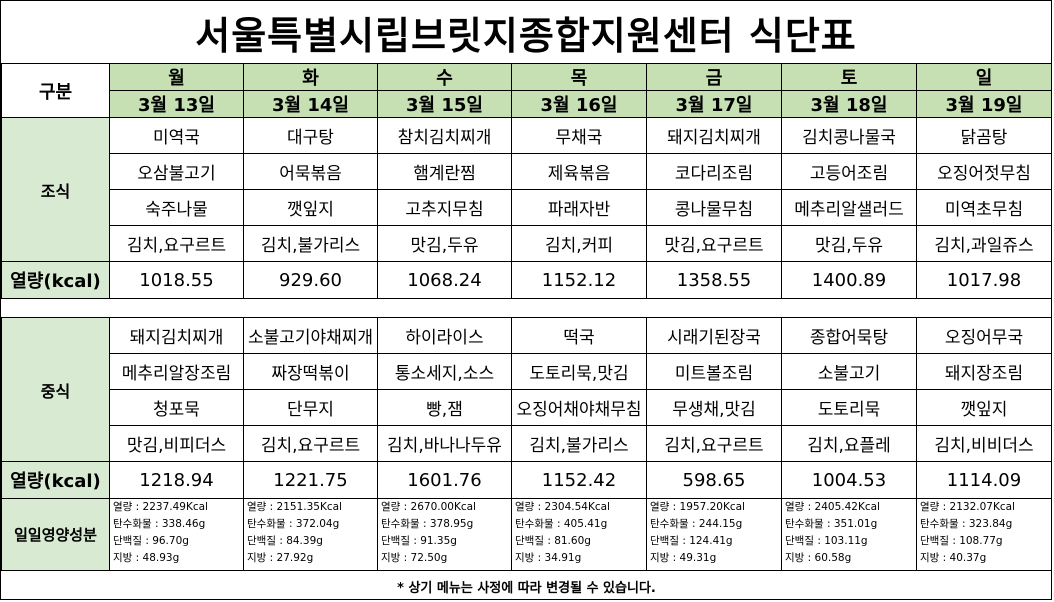  I want to click on footer-note: * 상기 메뉴는 사정에 따라 변경될 수 있습니다., so click(526, 588).